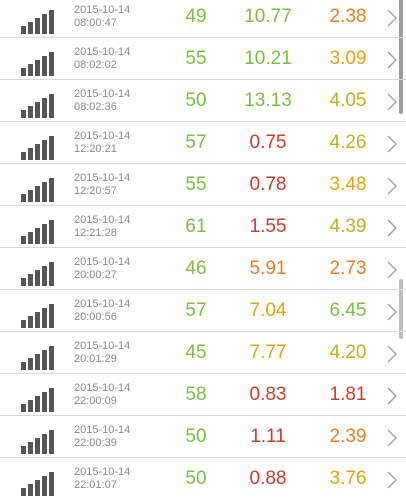 The width and height of the screenshot is (406, 500). Describe the element at coordinates (348, 310) in the screenshot. I see `upload-value: 6.45` at that location.